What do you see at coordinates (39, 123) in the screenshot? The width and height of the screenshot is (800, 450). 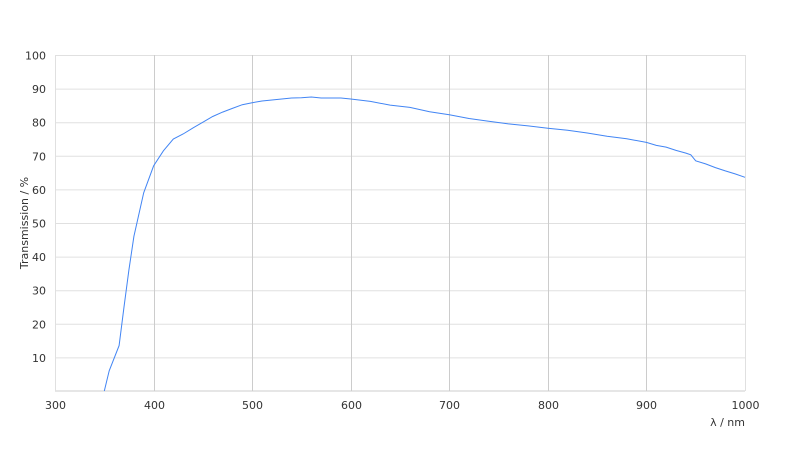 I see `y-tick-label: 80` at bounding box center [39, 123].